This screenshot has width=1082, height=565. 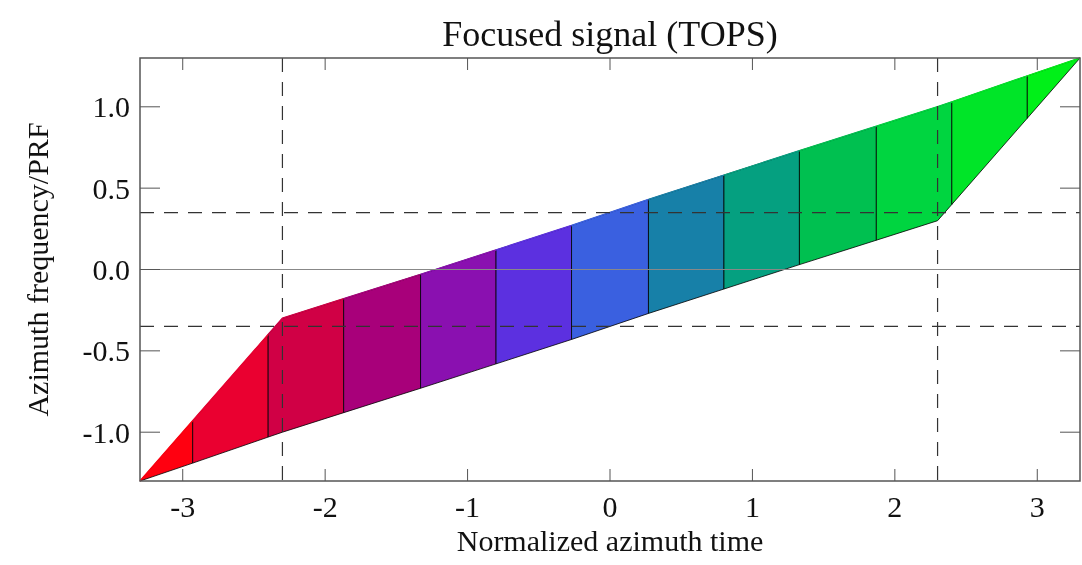 What do you see at coordinates (325, 506) in the screenshot?
I see `x-tick-label: -2` at bounding box center [325, 506].